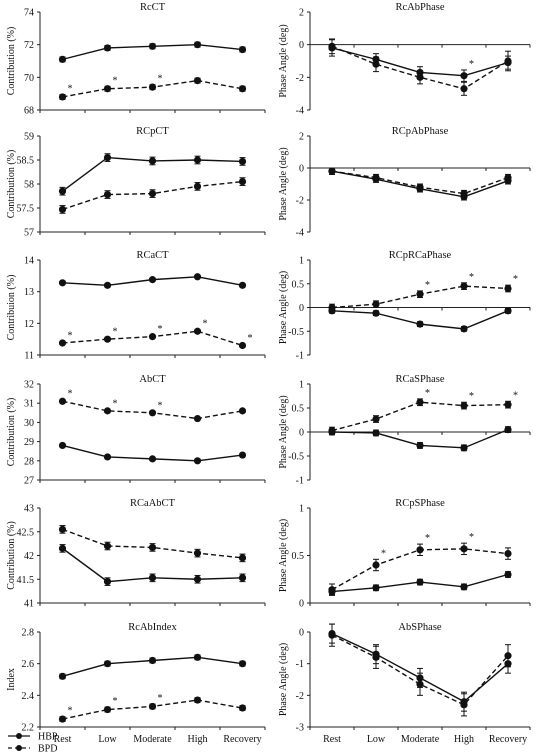 The image size is (555, 752). What do you see at coordinates (152, 131) in the screenshot?
I see `RCpCT-title: RCpCT` at bounding box center [152, 131].